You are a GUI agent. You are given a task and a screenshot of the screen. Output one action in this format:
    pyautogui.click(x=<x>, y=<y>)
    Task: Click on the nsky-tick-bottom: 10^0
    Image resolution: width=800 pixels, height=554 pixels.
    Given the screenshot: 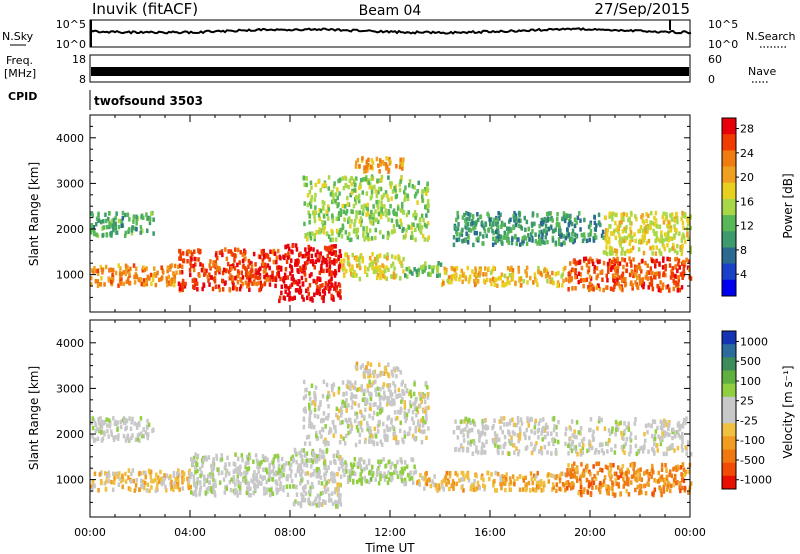 What is the action you would take?
    pyautogui.click(x=71, y=44)
    